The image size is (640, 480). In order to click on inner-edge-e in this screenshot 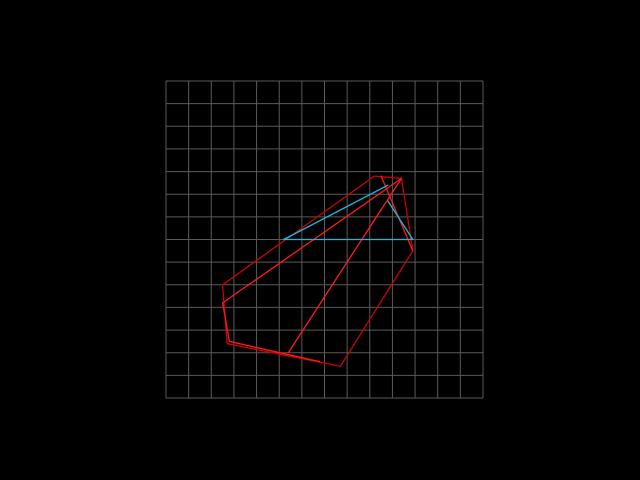, I will do `click(397, 213)`.